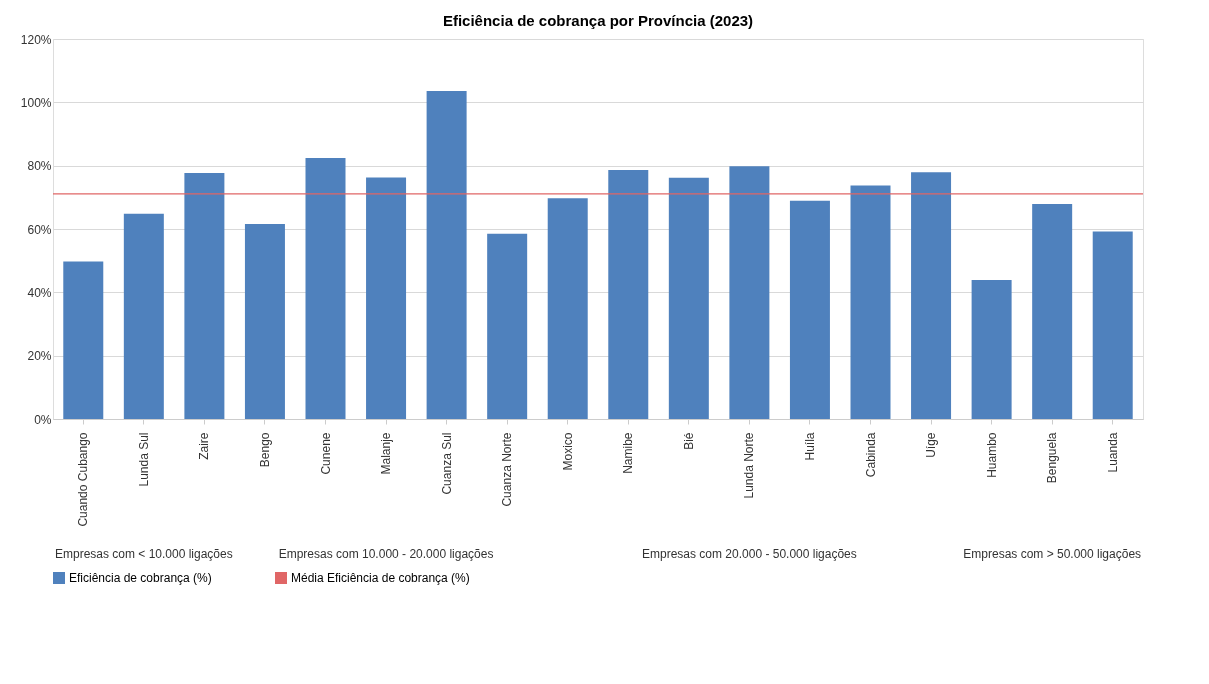 This screenshot has height=684, width=1209. Describe the element at coordinates (43, 419) in the screenshot. I see `y-tick-label: 0%` at that location.